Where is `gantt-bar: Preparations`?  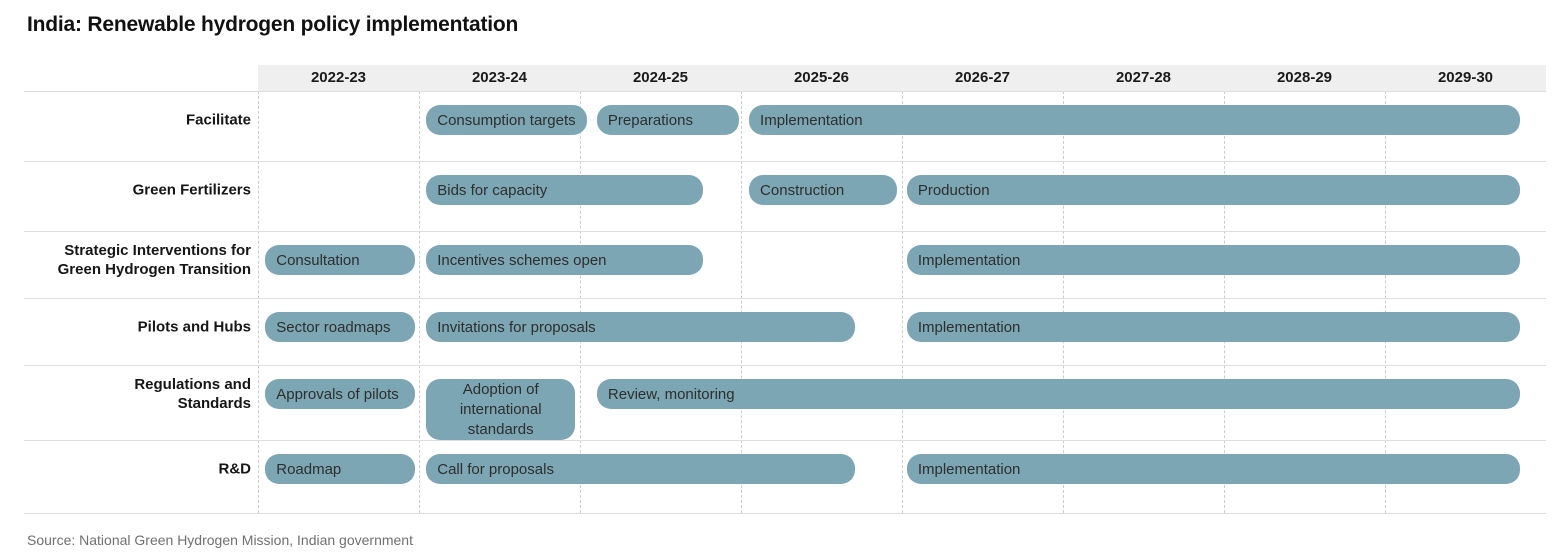 gantt-bar: Preparations is located at coordinates (667, 120).